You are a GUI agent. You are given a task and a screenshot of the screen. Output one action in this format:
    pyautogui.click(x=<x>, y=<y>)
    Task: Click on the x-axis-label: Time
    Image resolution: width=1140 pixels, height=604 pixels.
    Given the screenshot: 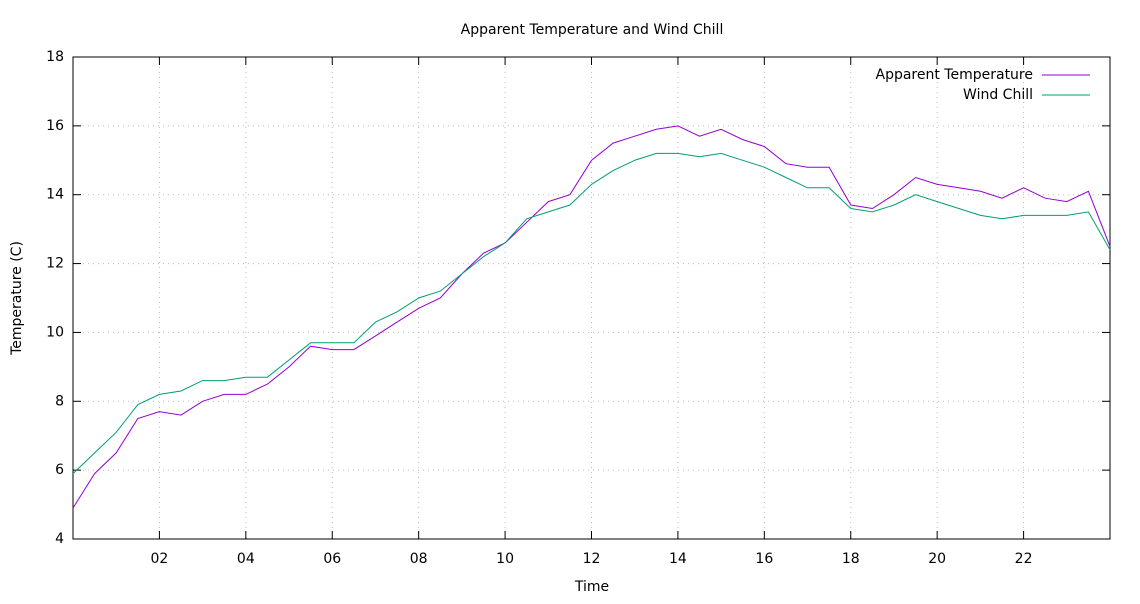 What is the action you would take?
    pyautogui.click(x=591, y=587)
    